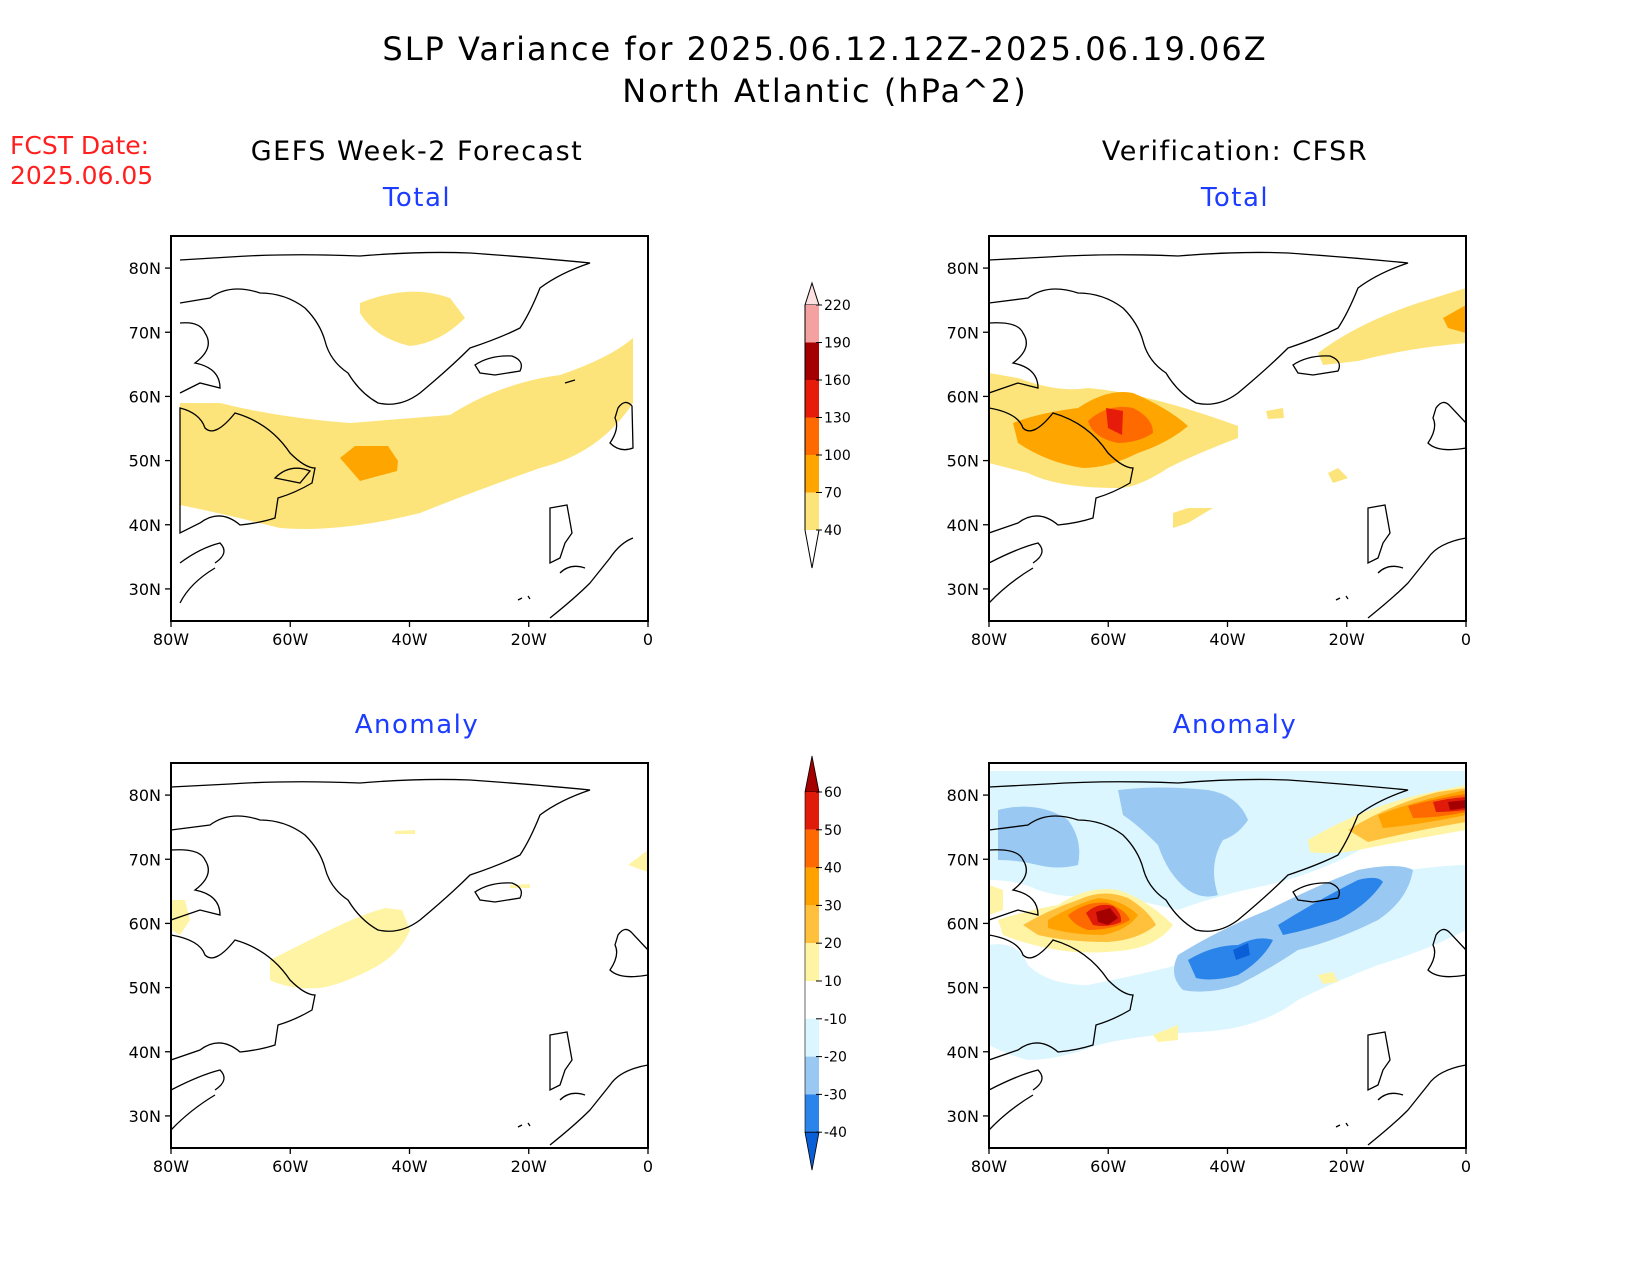  I want to click on anomaly-colorbar: -40 -30 -20 -10 10 20 30 40 50 60, so click(825, 963).